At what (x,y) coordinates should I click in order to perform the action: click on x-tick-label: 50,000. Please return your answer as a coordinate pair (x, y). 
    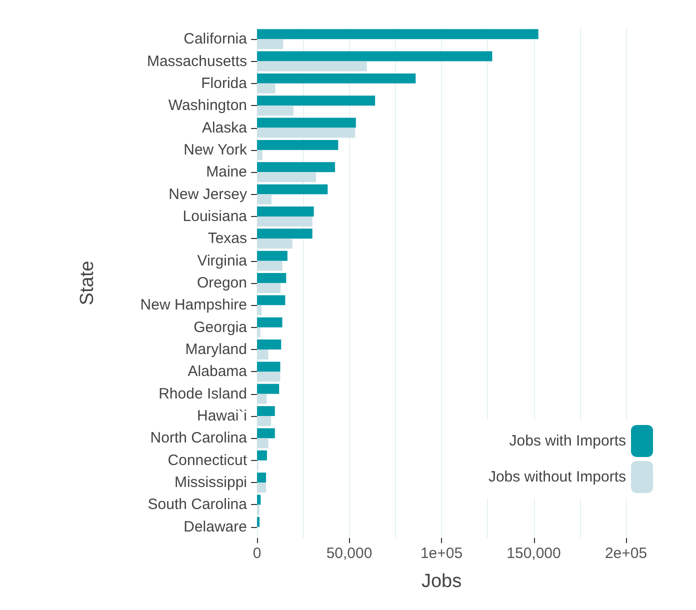
    Looking at the image, I should click on (349, 553).